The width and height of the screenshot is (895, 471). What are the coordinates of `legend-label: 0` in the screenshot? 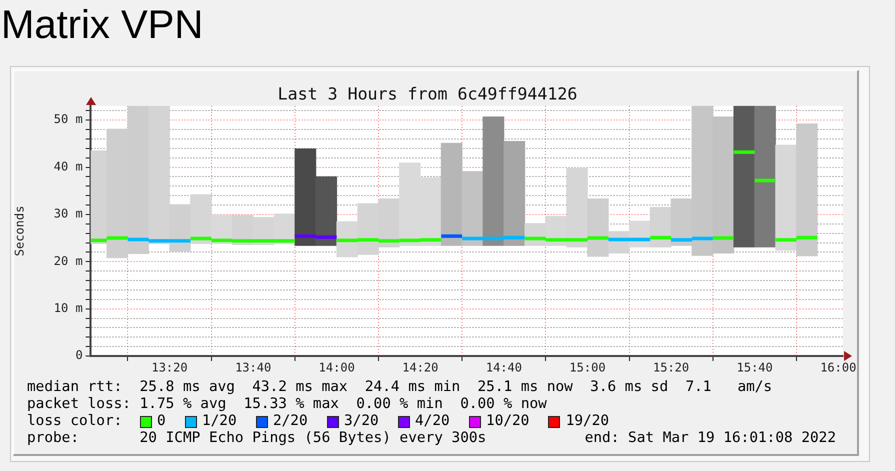 It's located at (161, 421).